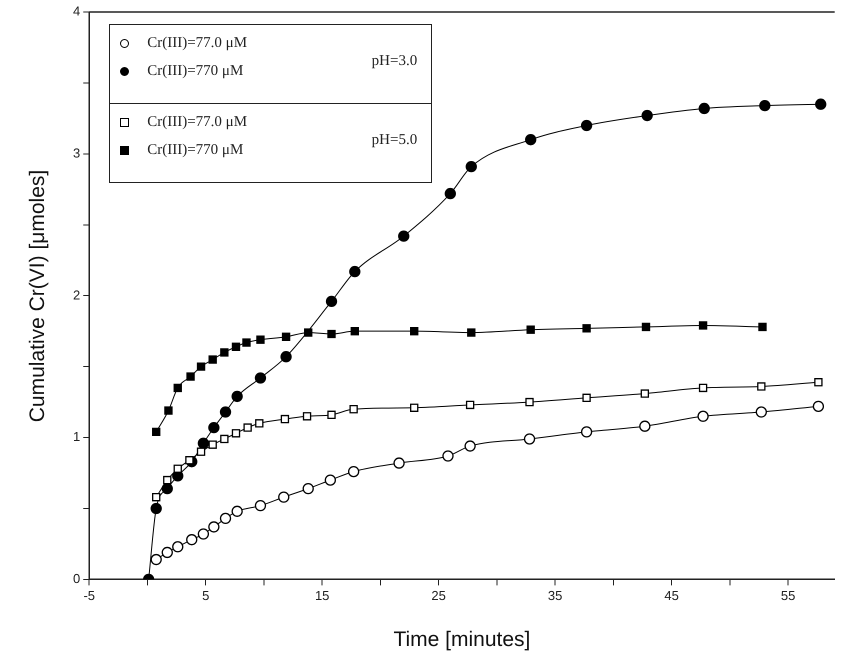 Image resolution: width=841 pixels, height=667 pixels. What do you see at coordinates (76, 294) in the screenshot?
I see `y-tick-label: 2` at bounding box center [76, 294].